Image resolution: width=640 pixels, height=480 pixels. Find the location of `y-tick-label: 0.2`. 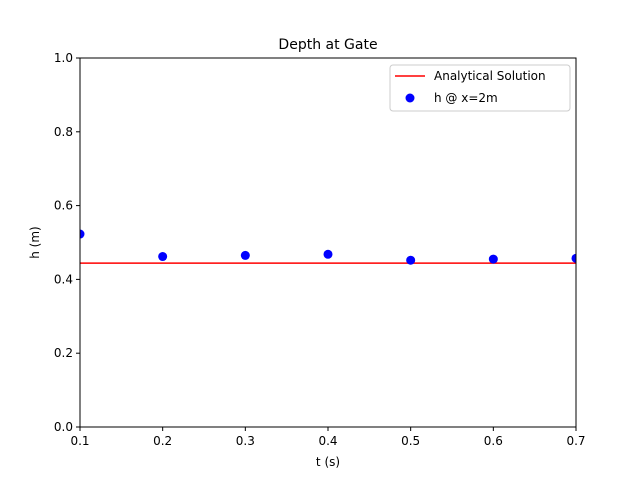

y-tick-label: 0.2 is located at coordinates (63, 353).